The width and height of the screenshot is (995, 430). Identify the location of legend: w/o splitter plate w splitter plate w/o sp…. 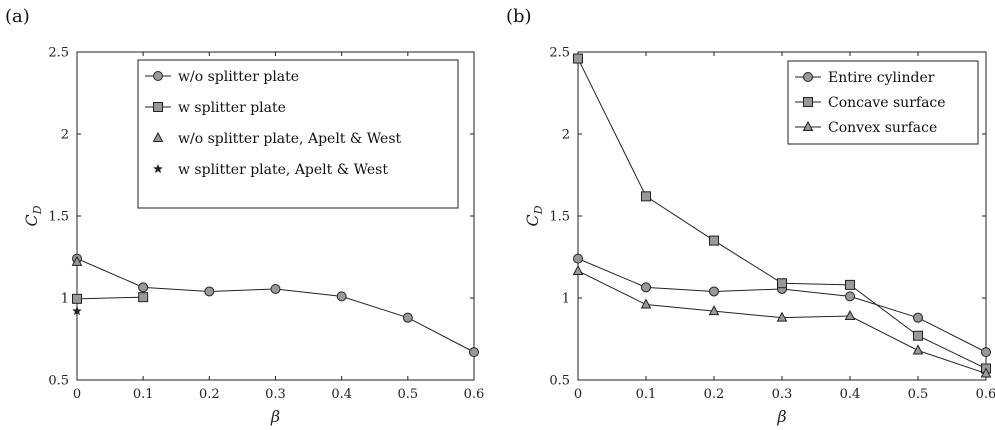
(298, 134).